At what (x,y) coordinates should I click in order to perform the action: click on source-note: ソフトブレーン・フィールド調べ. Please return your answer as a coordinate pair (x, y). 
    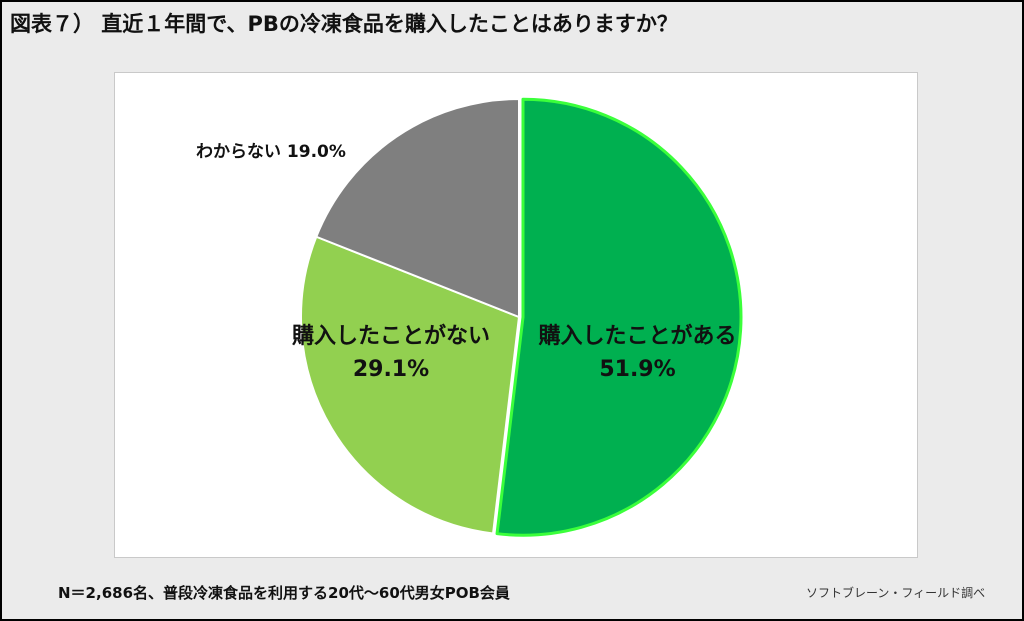
    Looking at the image, I should click on (896, 593).